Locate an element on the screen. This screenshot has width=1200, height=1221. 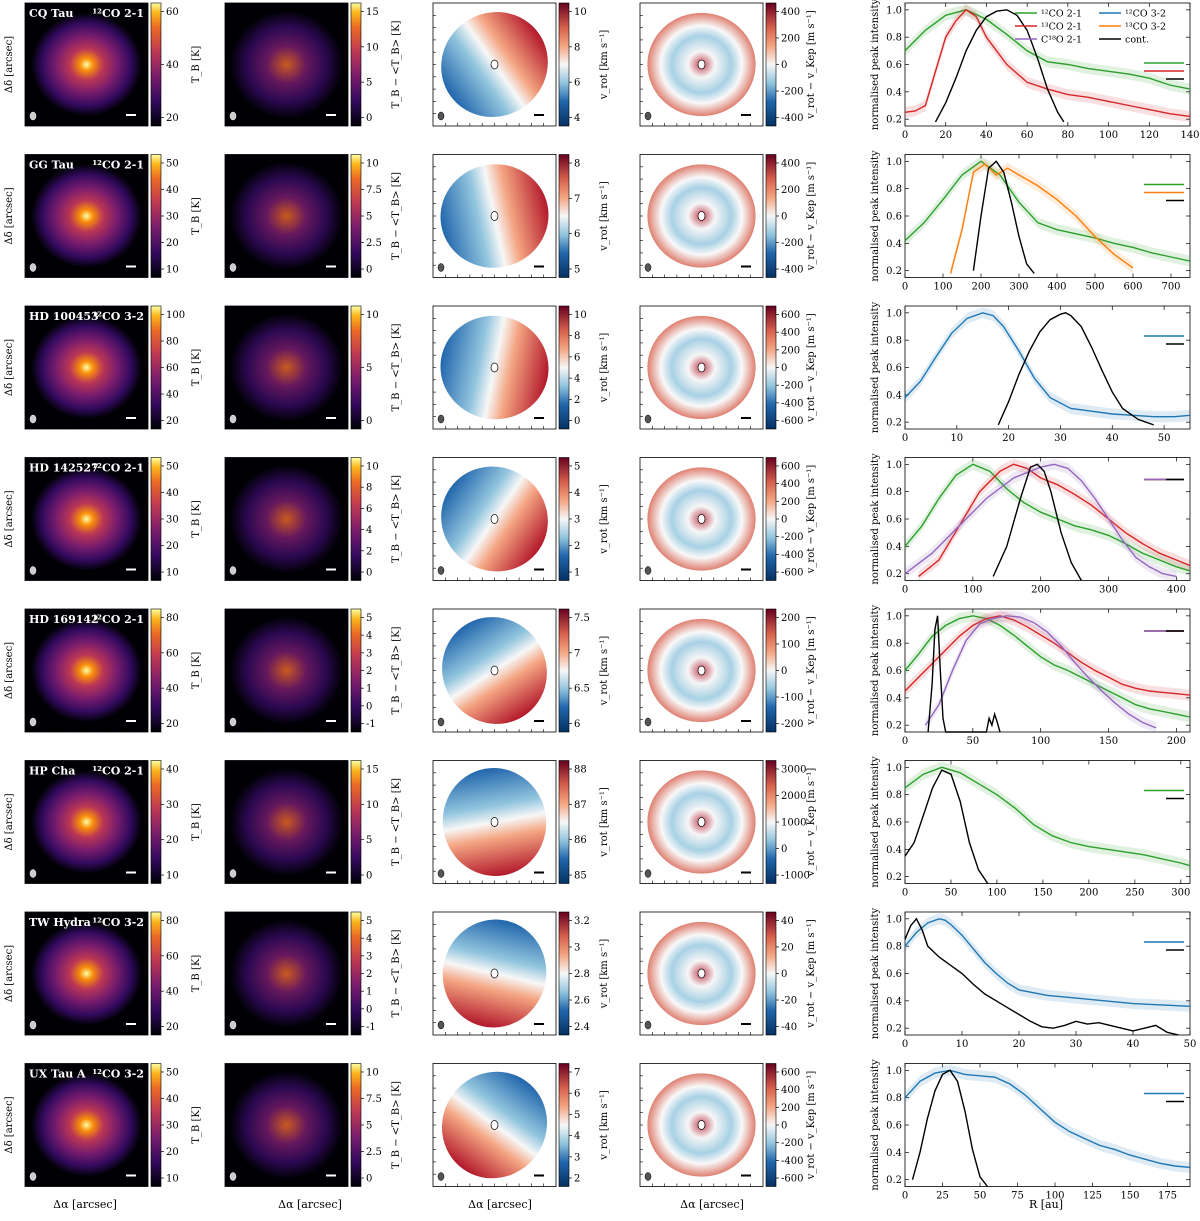
source-name: HD 169142 is located at coordinates (64, 619).